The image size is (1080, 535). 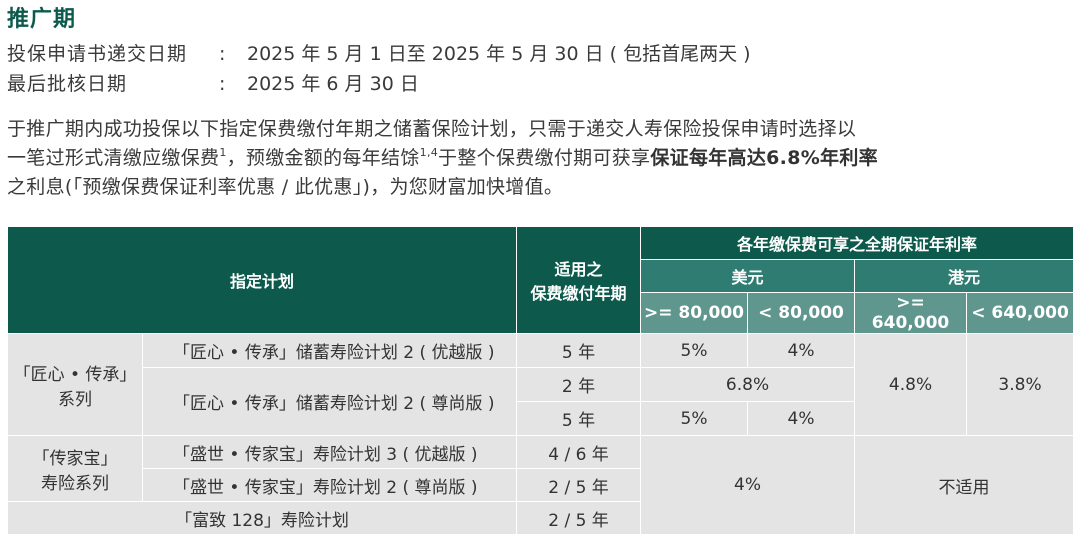 I want to click on header-plan: 指定计划, so click(x=262, y=280).